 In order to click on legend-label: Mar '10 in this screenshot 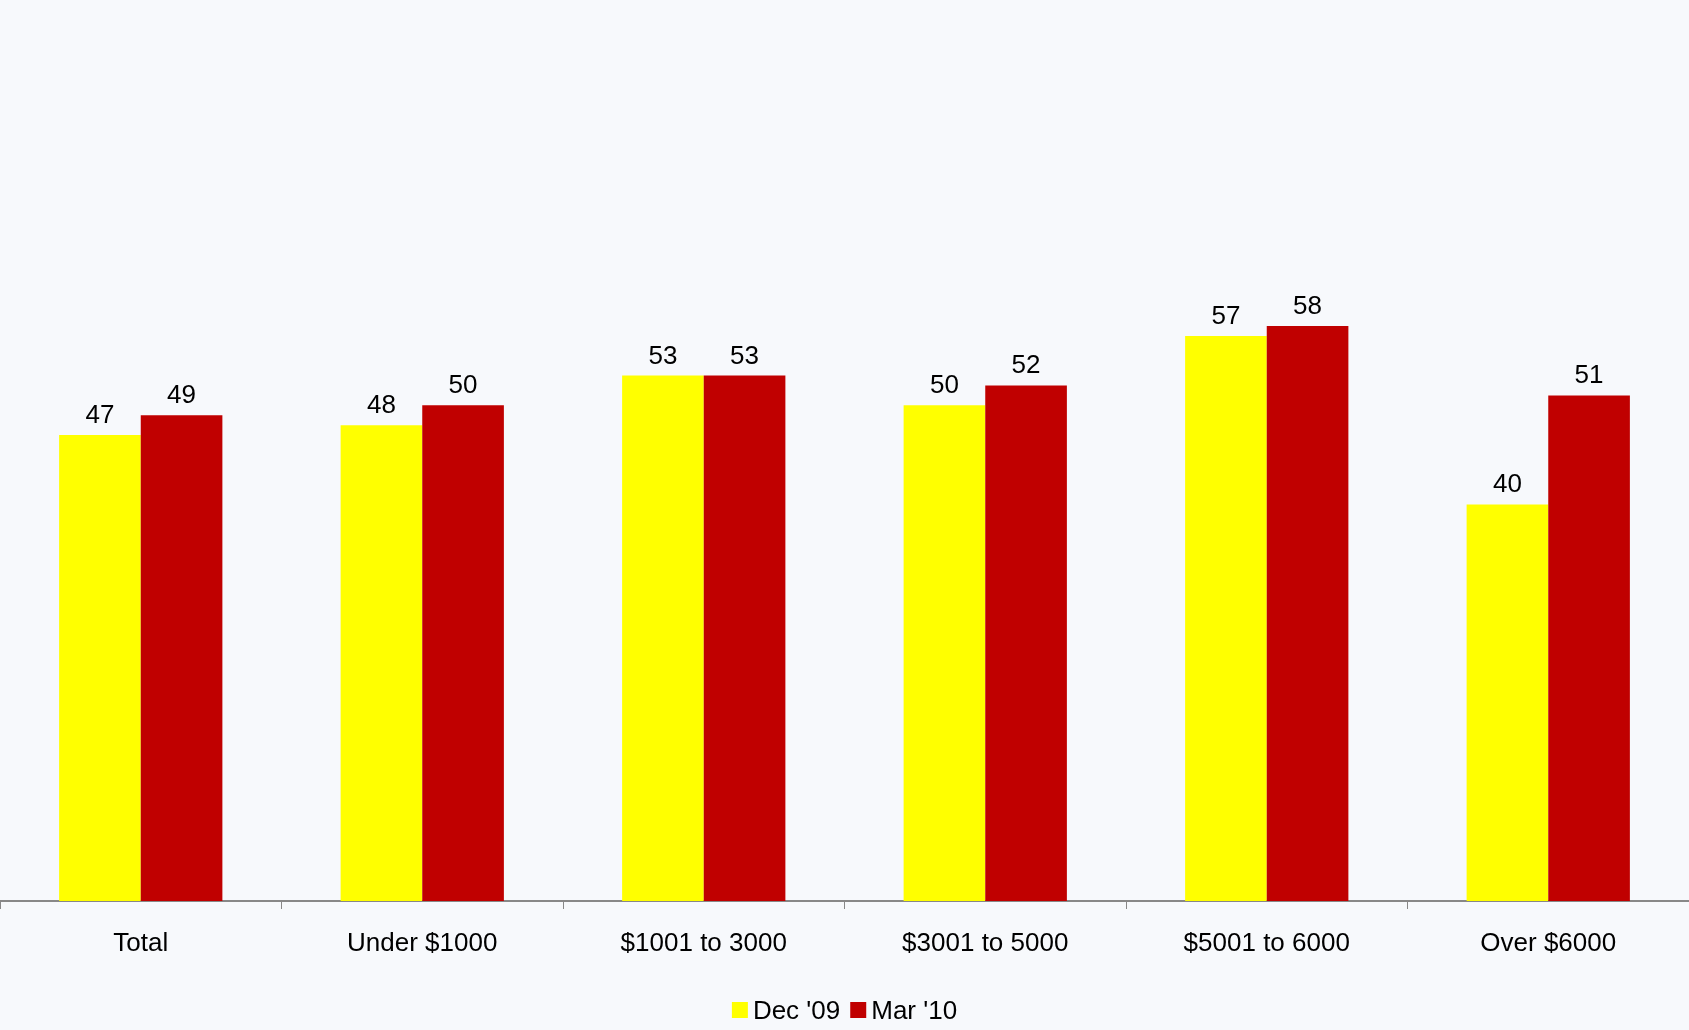, I will do `click(914, 1010)`.